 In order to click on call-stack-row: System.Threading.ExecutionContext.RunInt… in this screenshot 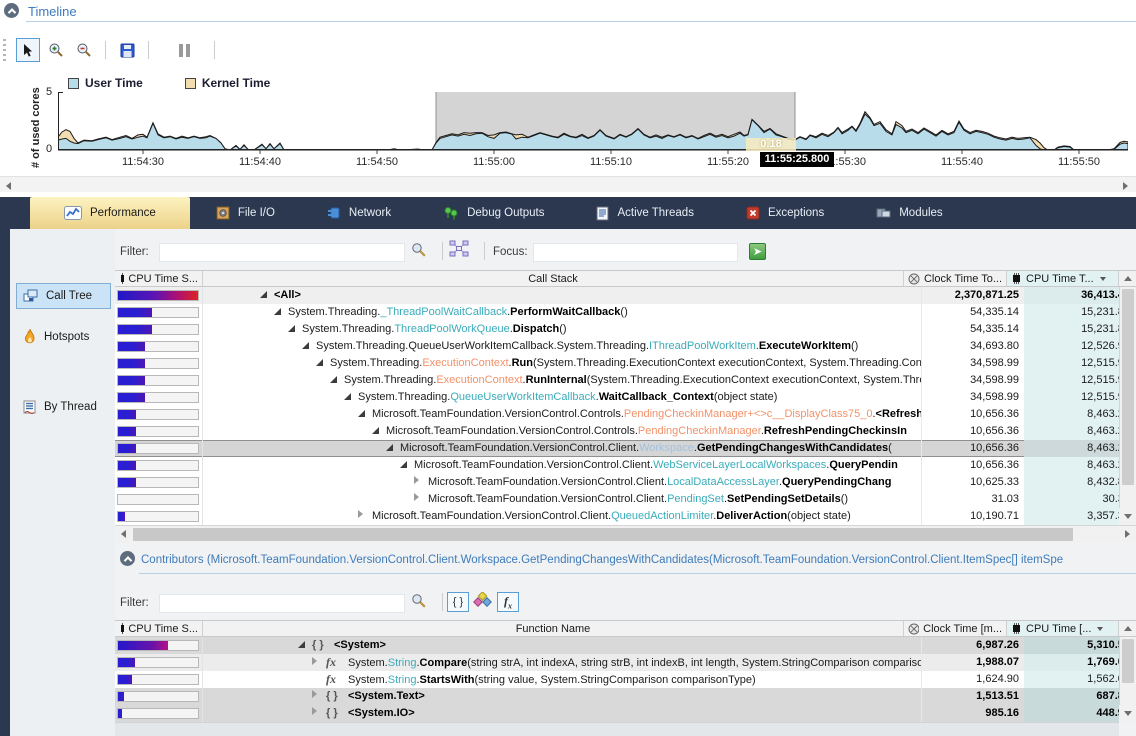, I will do `click(625, 380)`.